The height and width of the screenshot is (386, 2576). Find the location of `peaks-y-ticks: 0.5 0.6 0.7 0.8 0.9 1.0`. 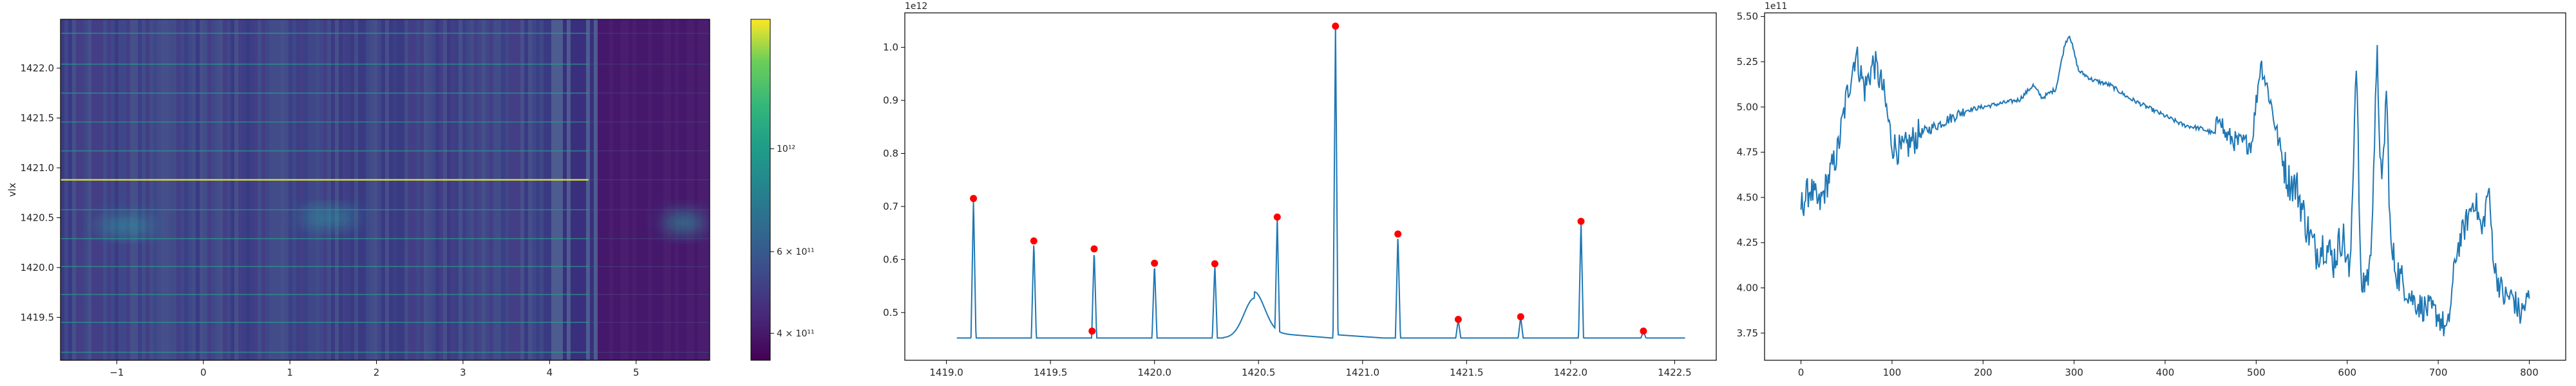

peaks-y-ticks: 0.5 0.6 0.7 0.8 0.9 1.0 is located at coordinates (894, 180).